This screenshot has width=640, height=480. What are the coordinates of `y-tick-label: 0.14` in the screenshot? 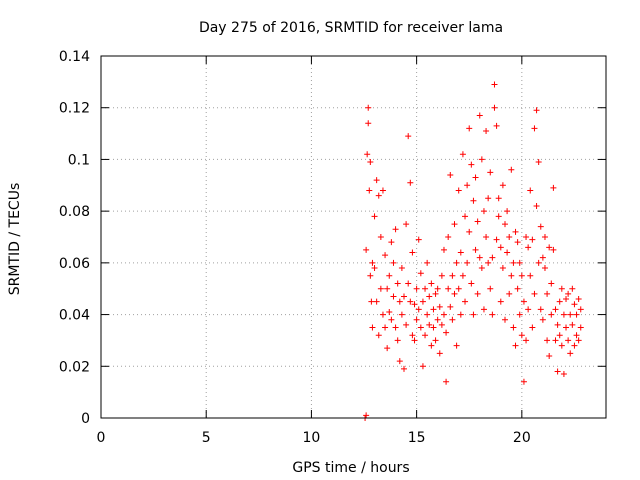 It's located at (74, 57).